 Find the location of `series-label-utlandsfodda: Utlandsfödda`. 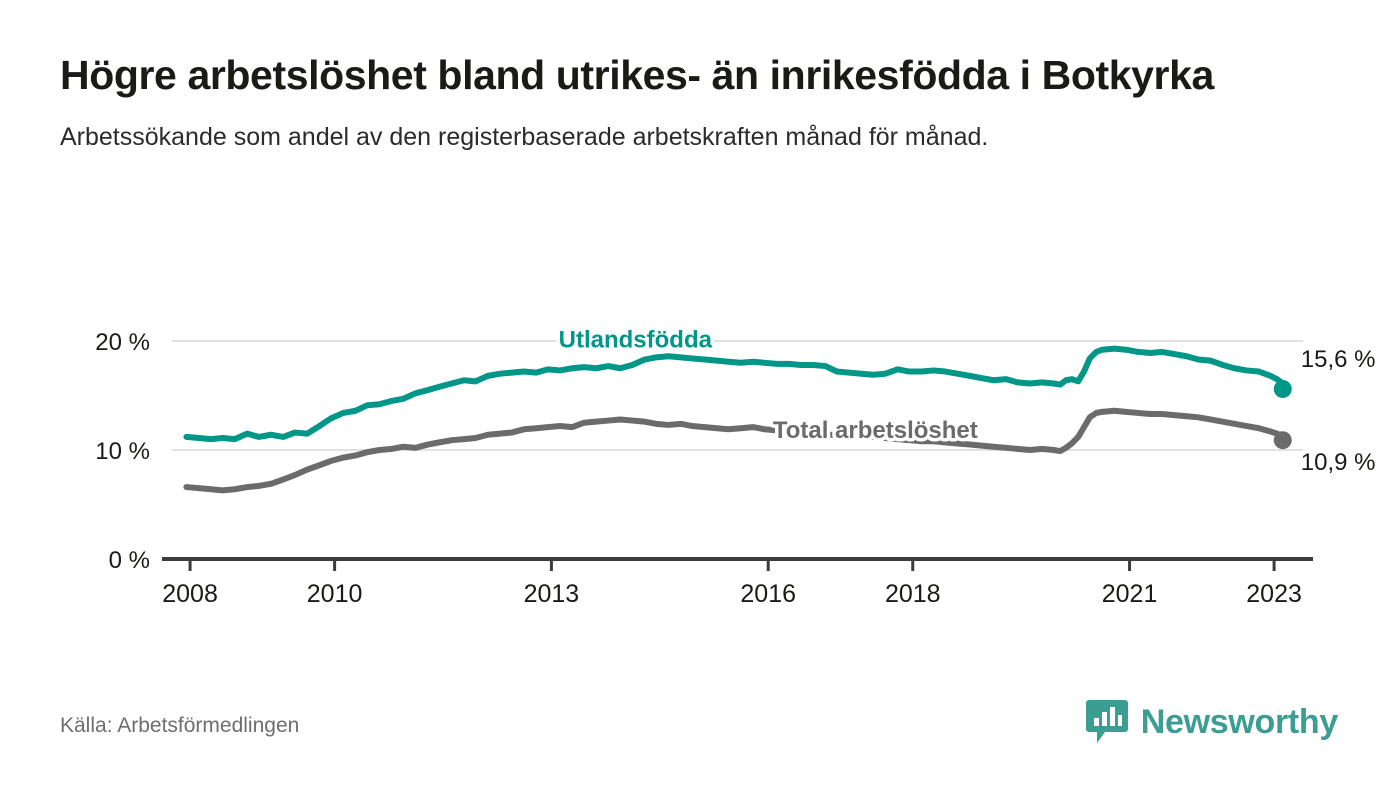

series-label-utlandsfodda: Utlandsfödda is located at coordinates (636, 340).